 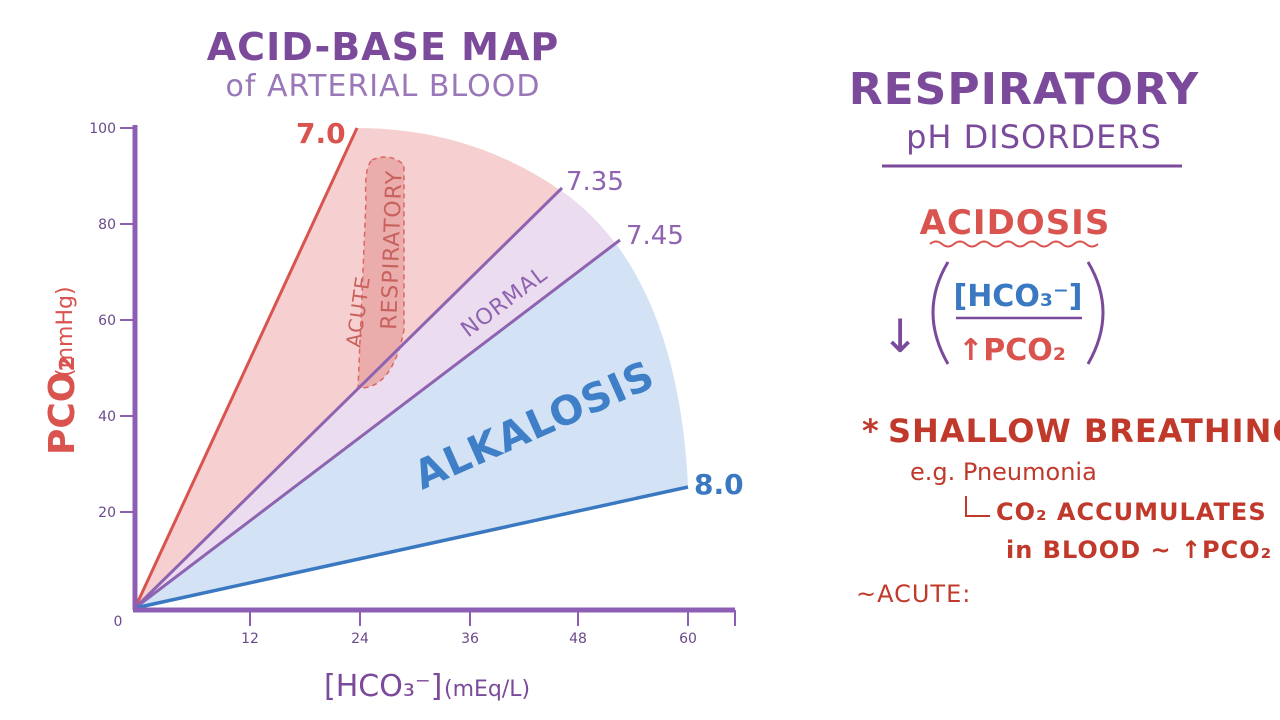 I want to click on map-title: ACID-BASE MAP, so click(x=383, y=47).